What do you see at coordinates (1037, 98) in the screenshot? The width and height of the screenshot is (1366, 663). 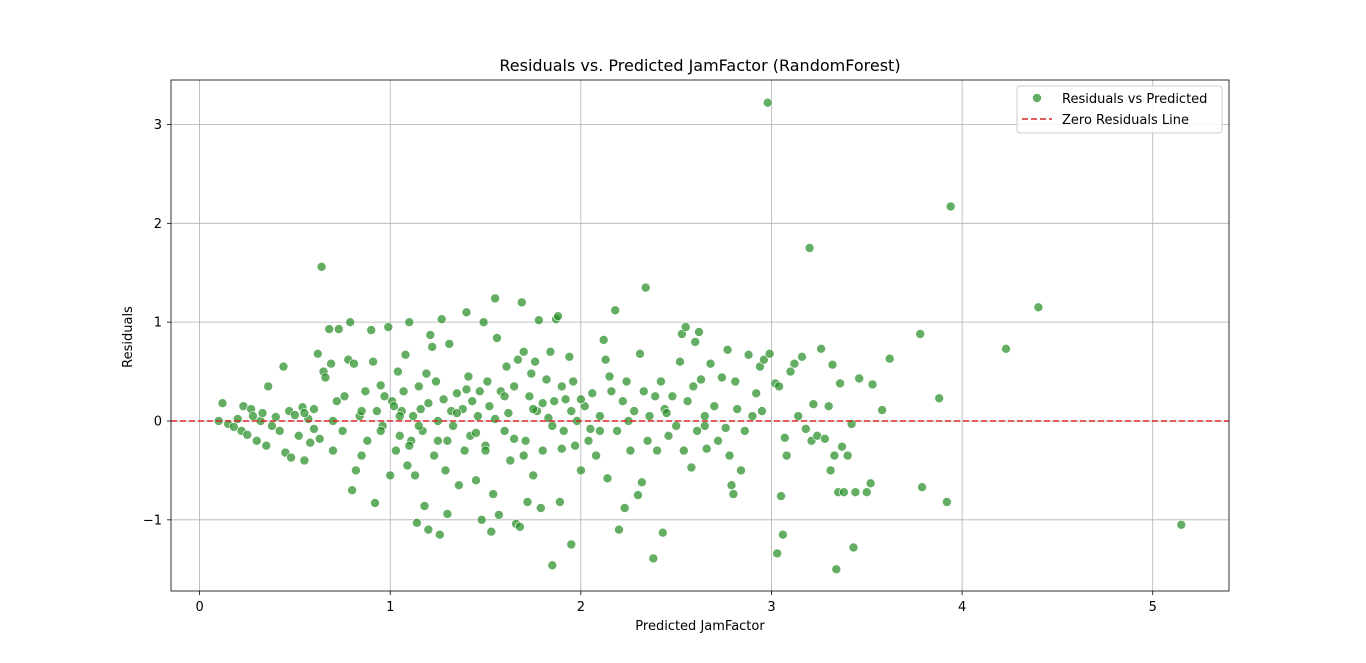 I see `legend-marker-points` at bounding box center [1037, 98].